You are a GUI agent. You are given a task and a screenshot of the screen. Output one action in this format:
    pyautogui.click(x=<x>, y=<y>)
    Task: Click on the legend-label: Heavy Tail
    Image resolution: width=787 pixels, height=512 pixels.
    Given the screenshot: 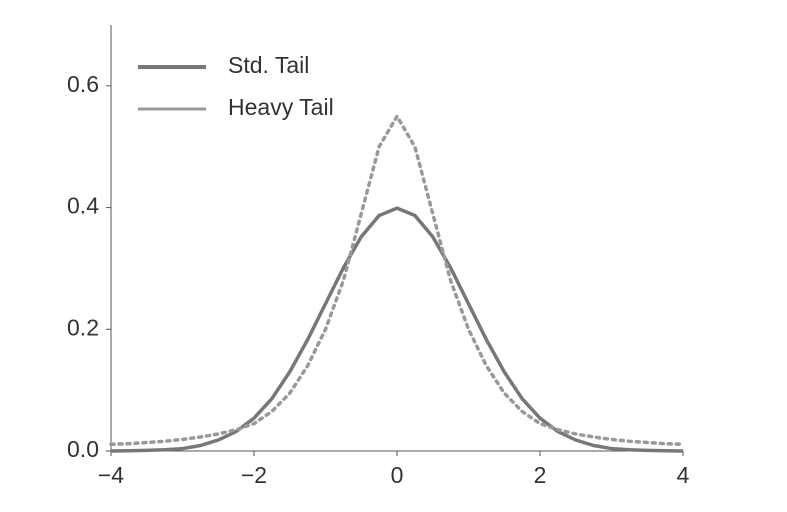 What is the action you would take?
    pyautogui.click(x=281, y=107)
    